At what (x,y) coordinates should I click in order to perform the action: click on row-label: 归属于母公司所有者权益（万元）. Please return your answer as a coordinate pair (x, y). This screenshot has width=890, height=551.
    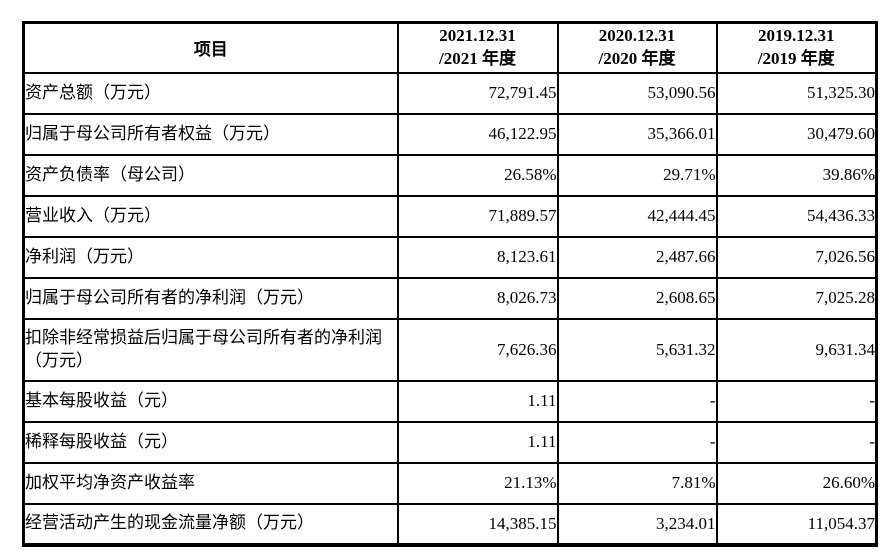
    Looking at the image, I should click on (210, 134).